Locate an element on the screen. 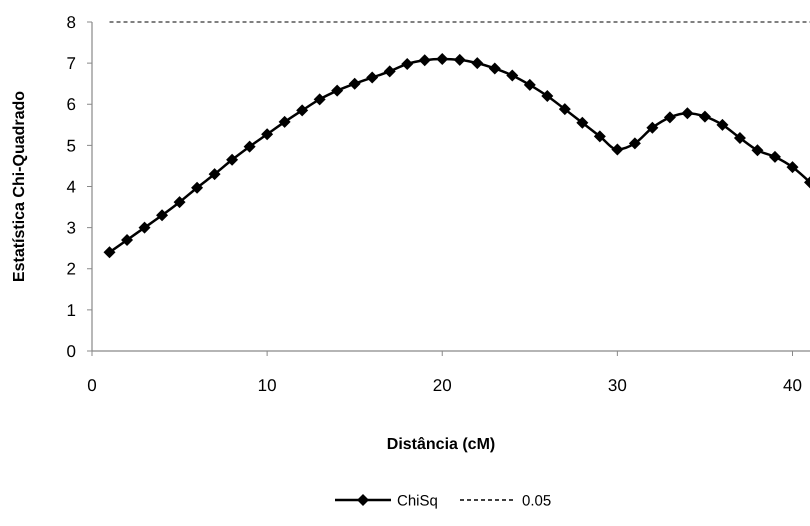 This screenshot has width=810, height=526. y-tick-label: 0 is located at coordinates (71, 351).